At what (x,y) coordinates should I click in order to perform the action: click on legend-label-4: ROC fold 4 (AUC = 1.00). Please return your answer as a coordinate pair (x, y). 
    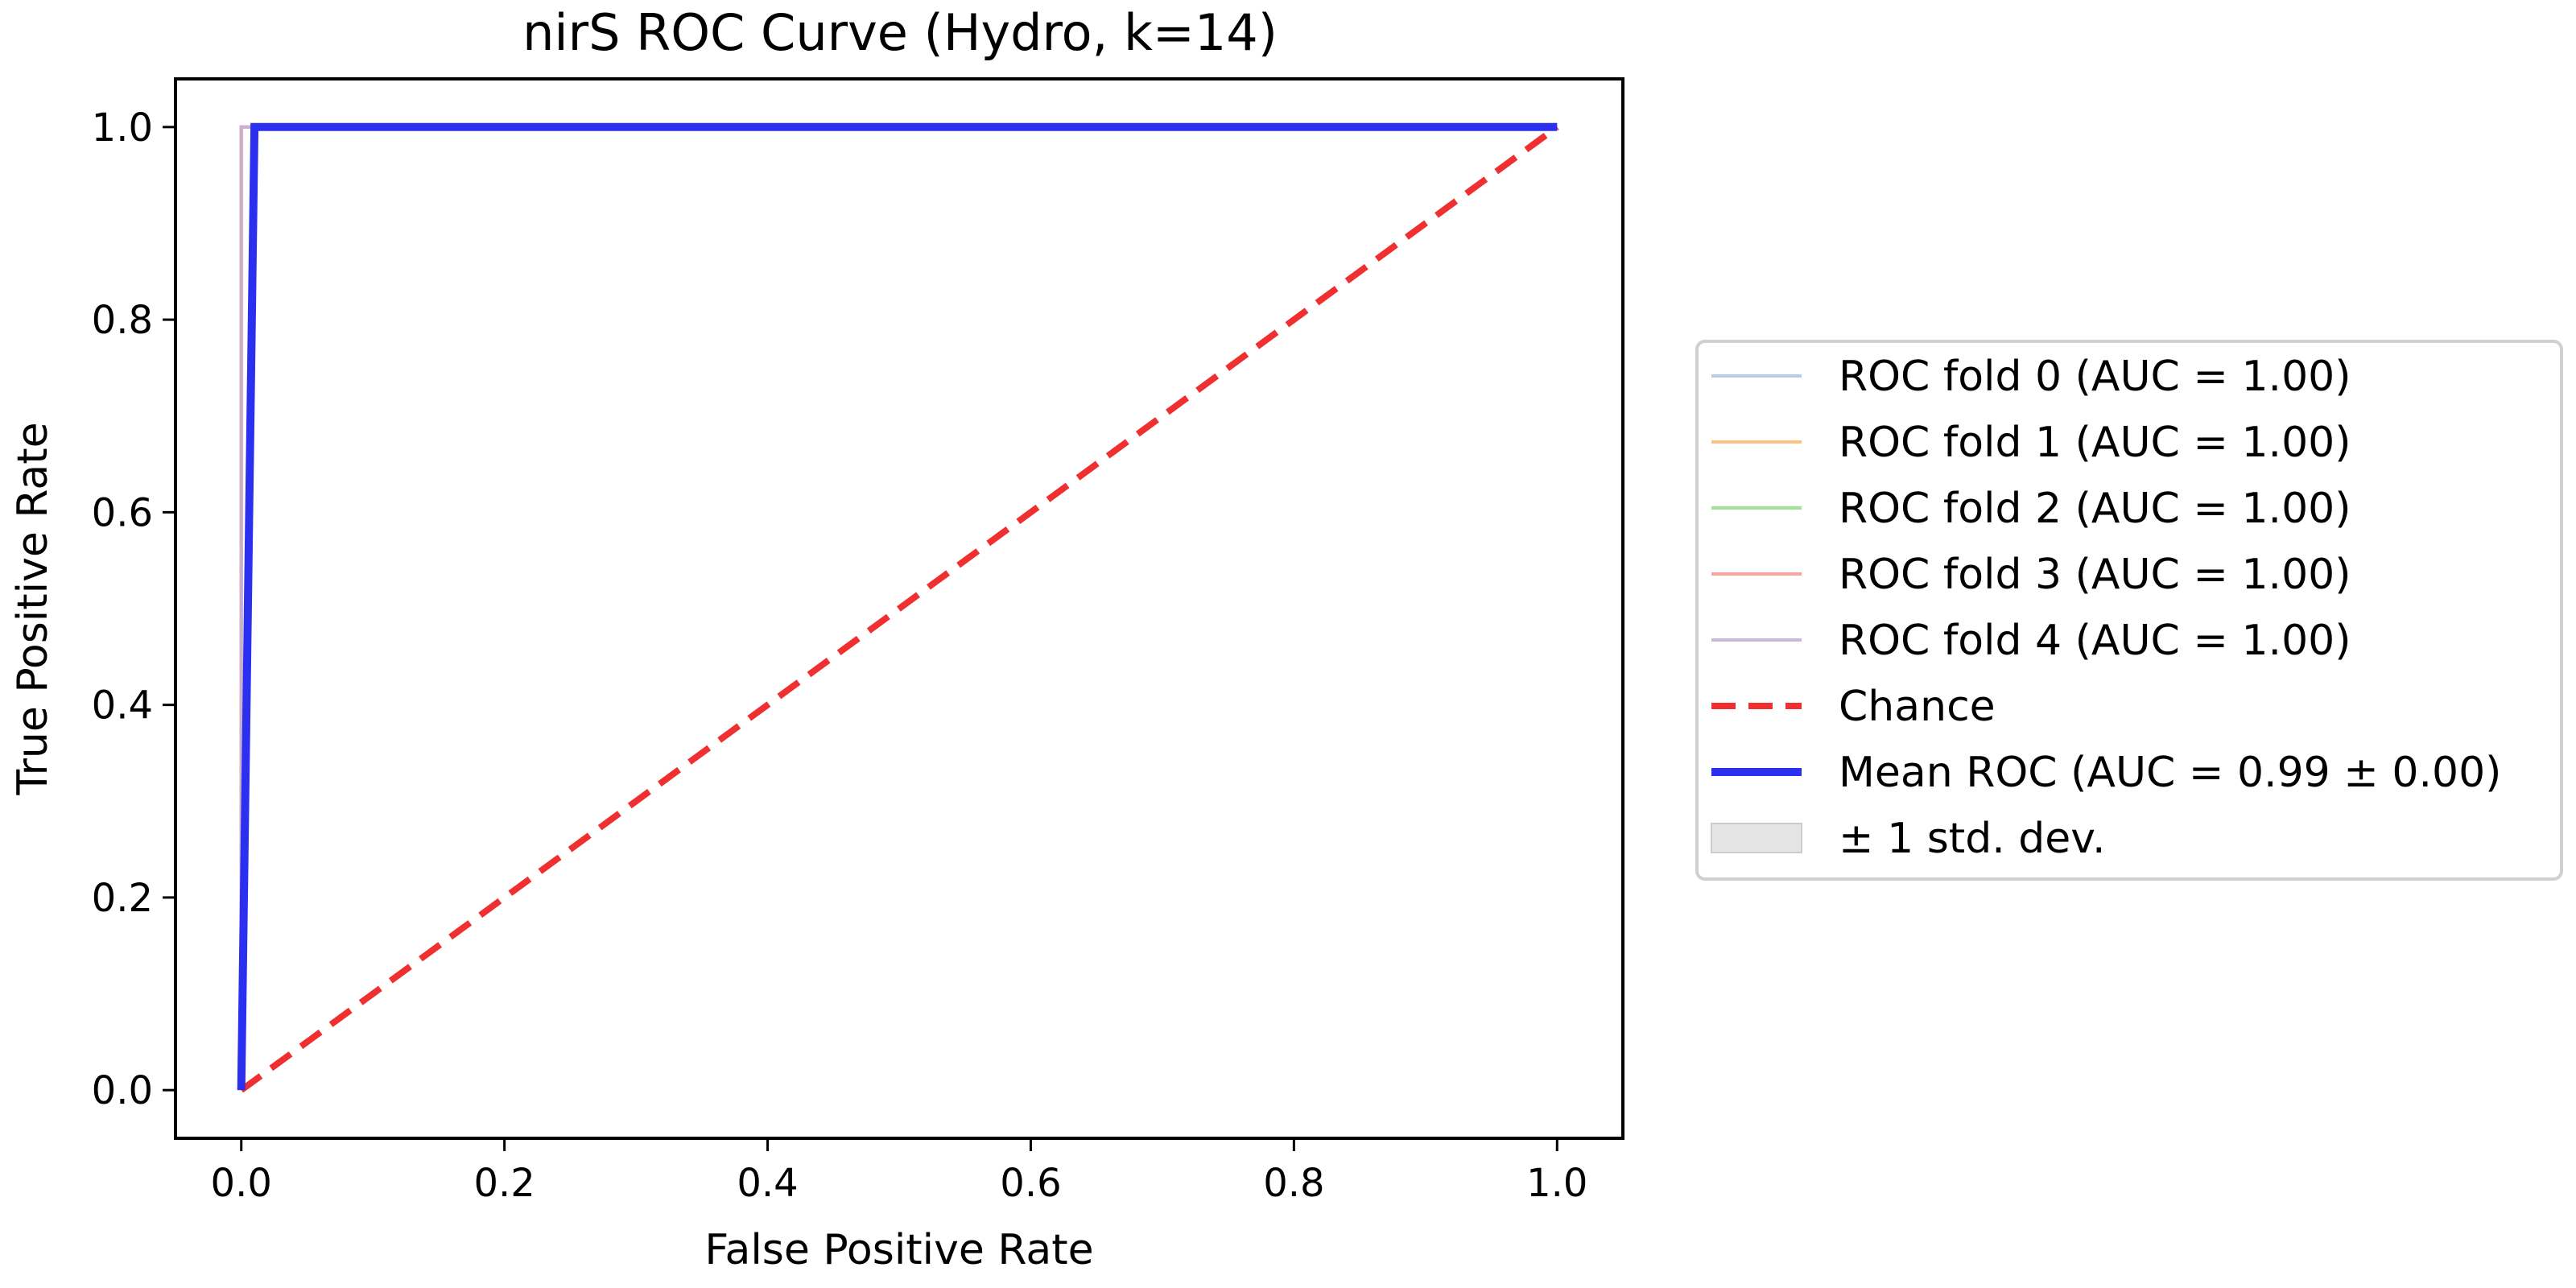
    Looking at the image, I should click on (2095, 641).